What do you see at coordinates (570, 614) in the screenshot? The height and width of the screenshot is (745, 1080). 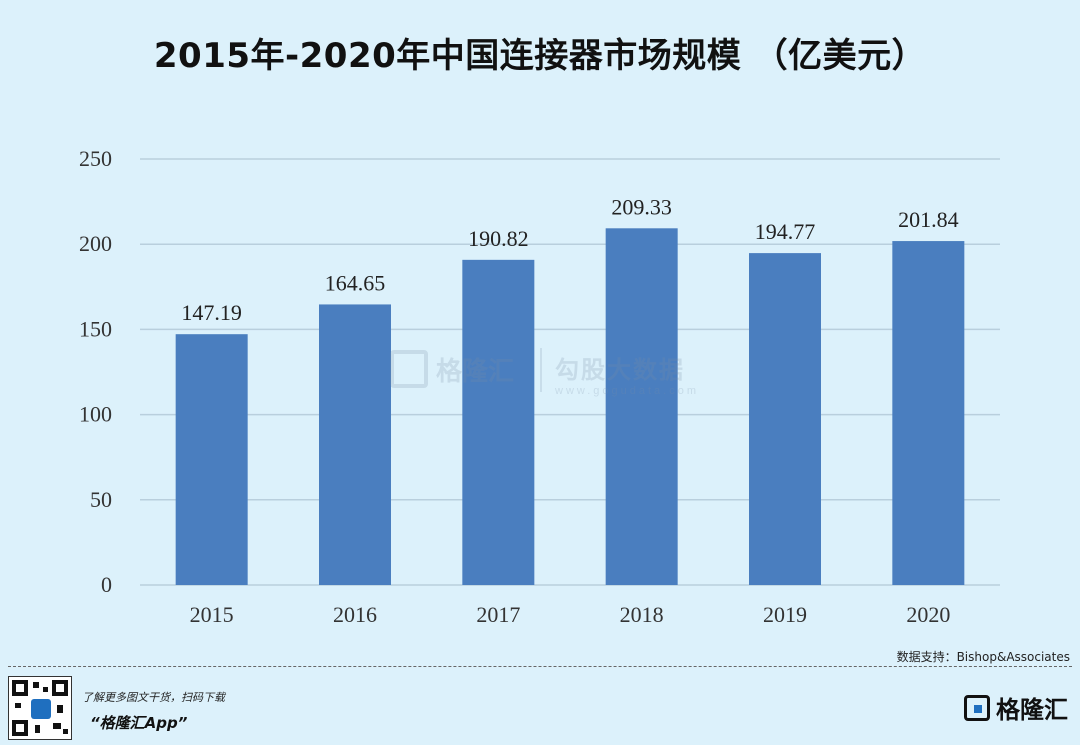 I see `x-axis: 2015 2016 2017 2018 2019 2020` at bounding box center [570, 614].